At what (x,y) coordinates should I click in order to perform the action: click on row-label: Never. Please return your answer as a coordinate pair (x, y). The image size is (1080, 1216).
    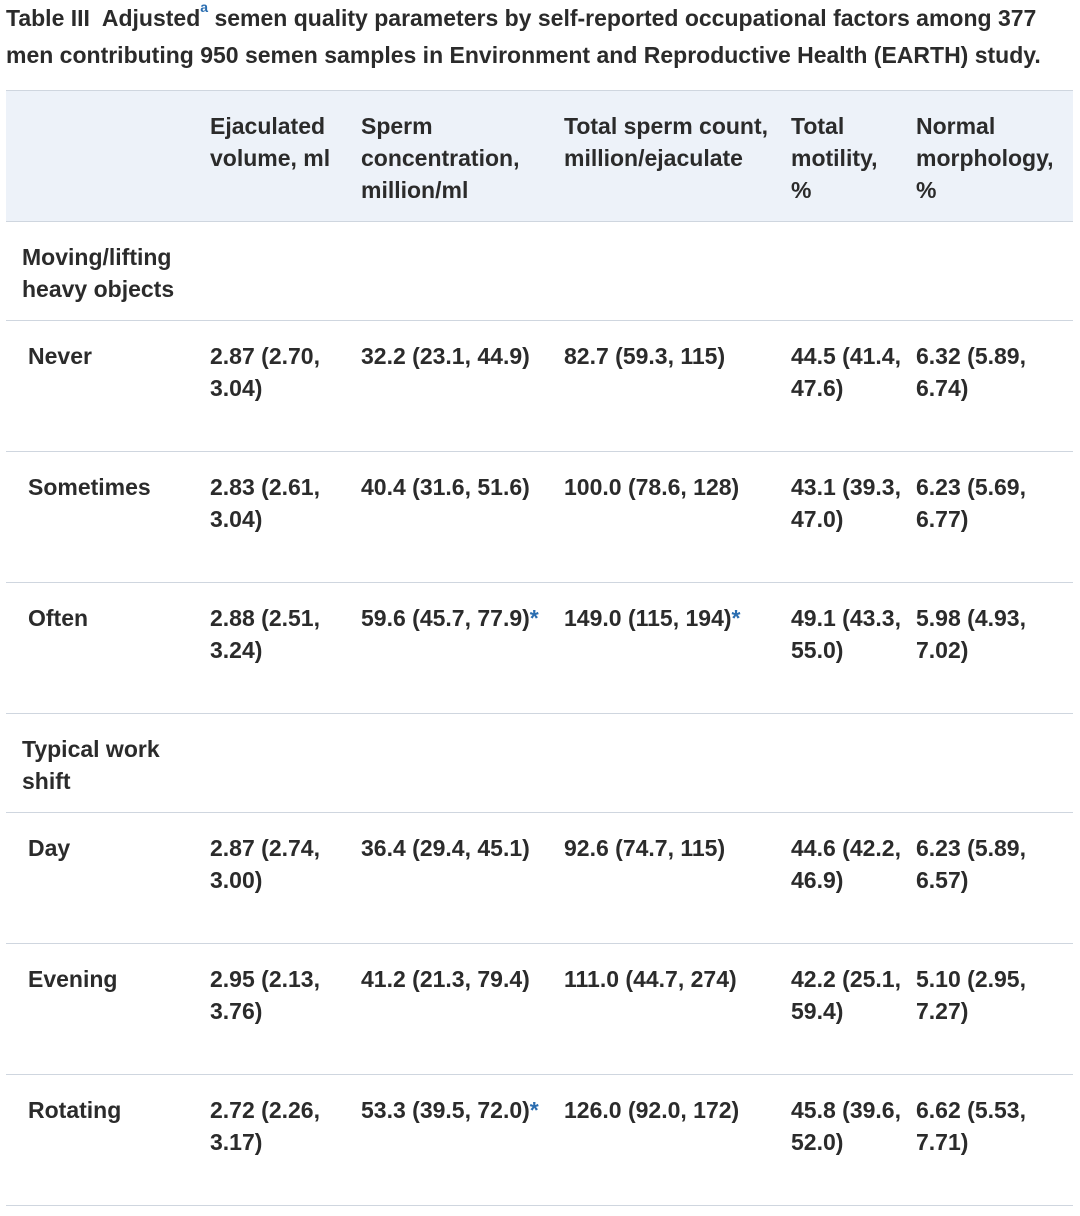
    Looking at the image, I should click on (60, 356).